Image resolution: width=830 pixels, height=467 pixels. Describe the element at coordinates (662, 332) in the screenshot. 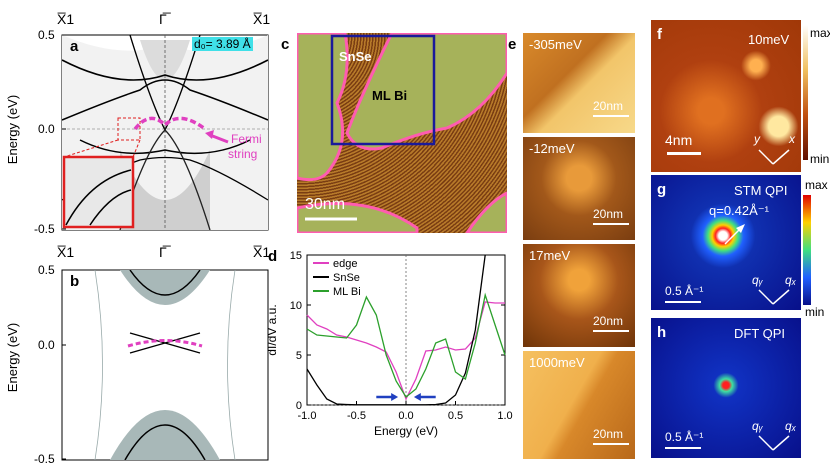

I see `panel-h-letter: h` at that location.